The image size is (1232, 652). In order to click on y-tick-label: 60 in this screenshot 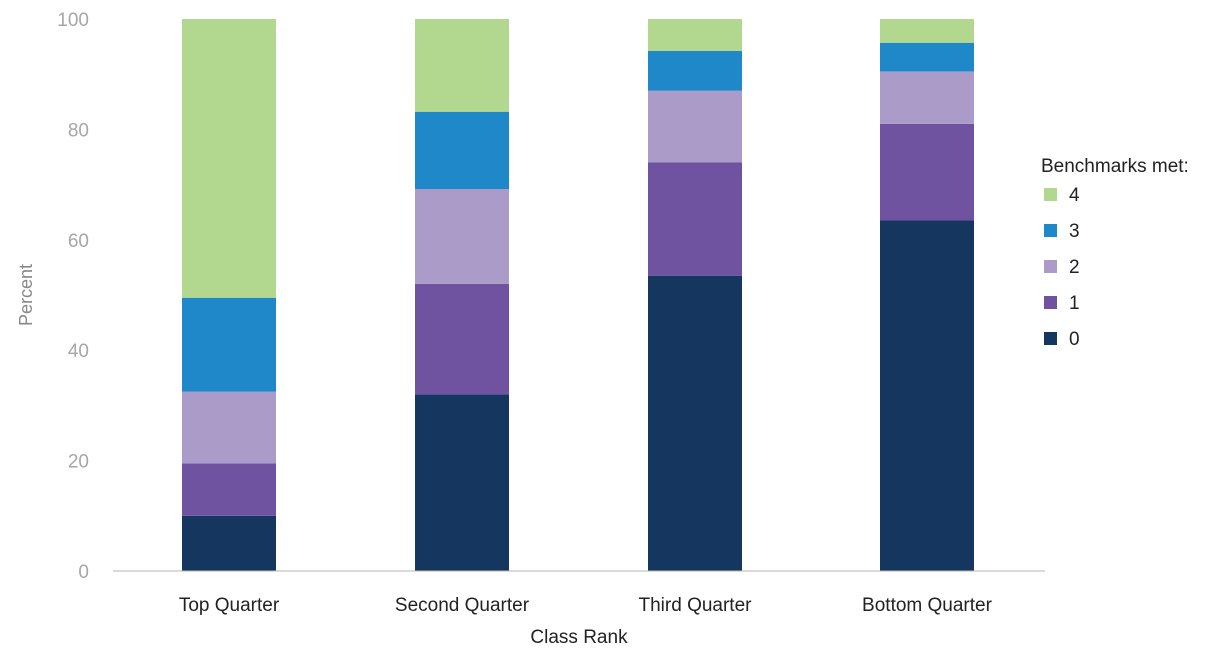, I will do `click(78, 241)`.